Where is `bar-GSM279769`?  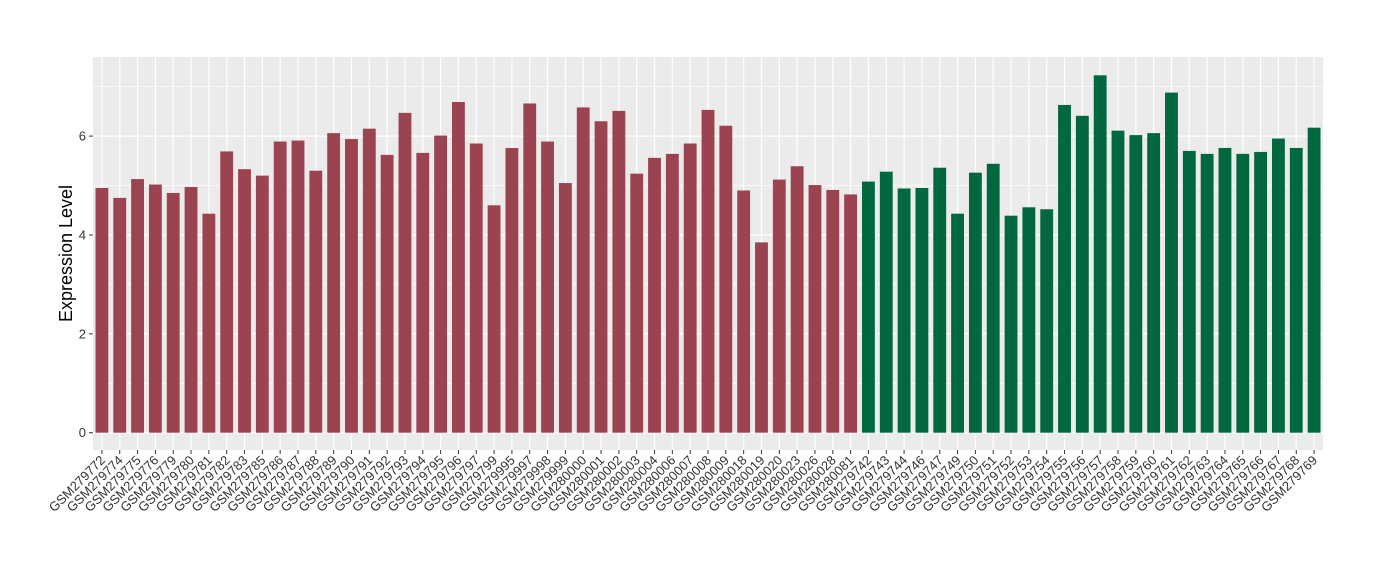
bar-GSM279769 is located at coordinates (1314, 280).